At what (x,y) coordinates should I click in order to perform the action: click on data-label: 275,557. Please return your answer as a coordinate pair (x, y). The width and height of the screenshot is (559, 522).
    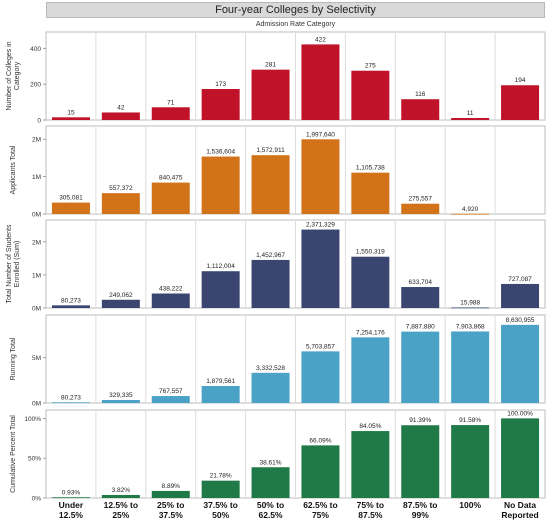
    Looking at the image, I should click on (421, 199).